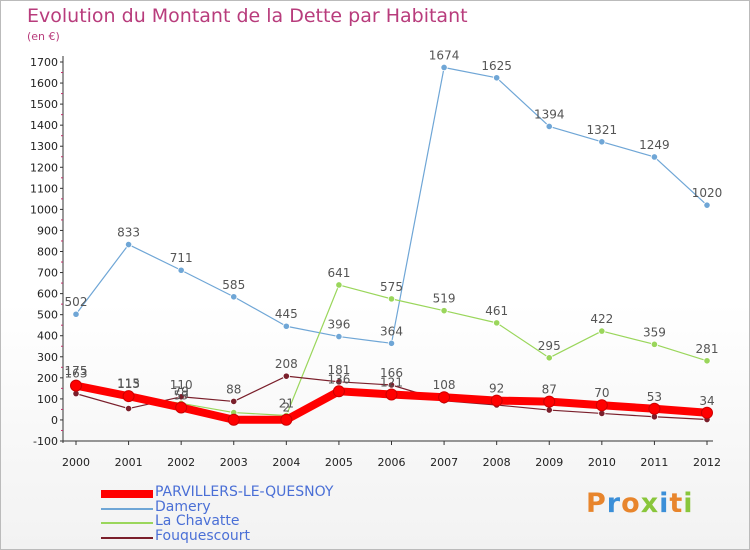 The height and width of the screenshot is (550, 750). What do you see at coordinates (181, 462) in the screenshot?
I see `x-tick-label: 2002` at bounding box center [181, 462].